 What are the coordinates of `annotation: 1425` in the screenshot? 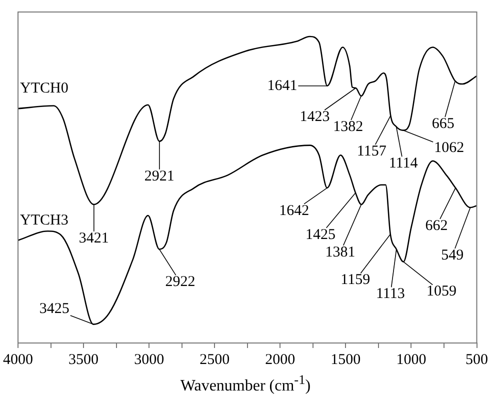 It's located at (321, 234).